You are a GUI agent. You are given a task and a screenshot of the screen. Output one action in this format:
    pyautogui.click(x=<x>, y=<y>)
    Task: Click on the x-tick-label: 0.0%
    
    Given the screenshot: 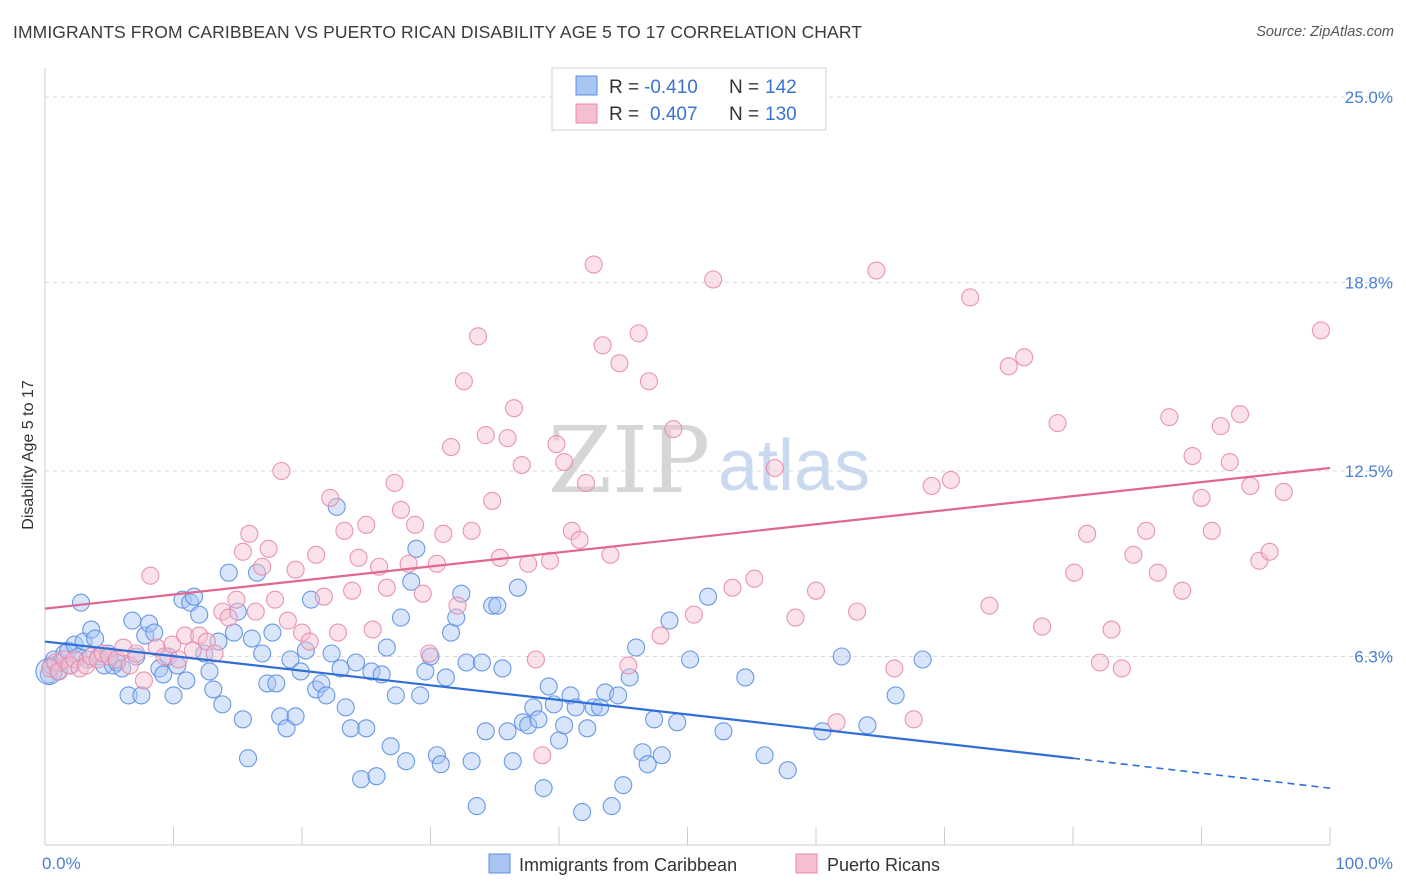 What is the action you would take?
    pyautogui.click(x=61, y=863)
    